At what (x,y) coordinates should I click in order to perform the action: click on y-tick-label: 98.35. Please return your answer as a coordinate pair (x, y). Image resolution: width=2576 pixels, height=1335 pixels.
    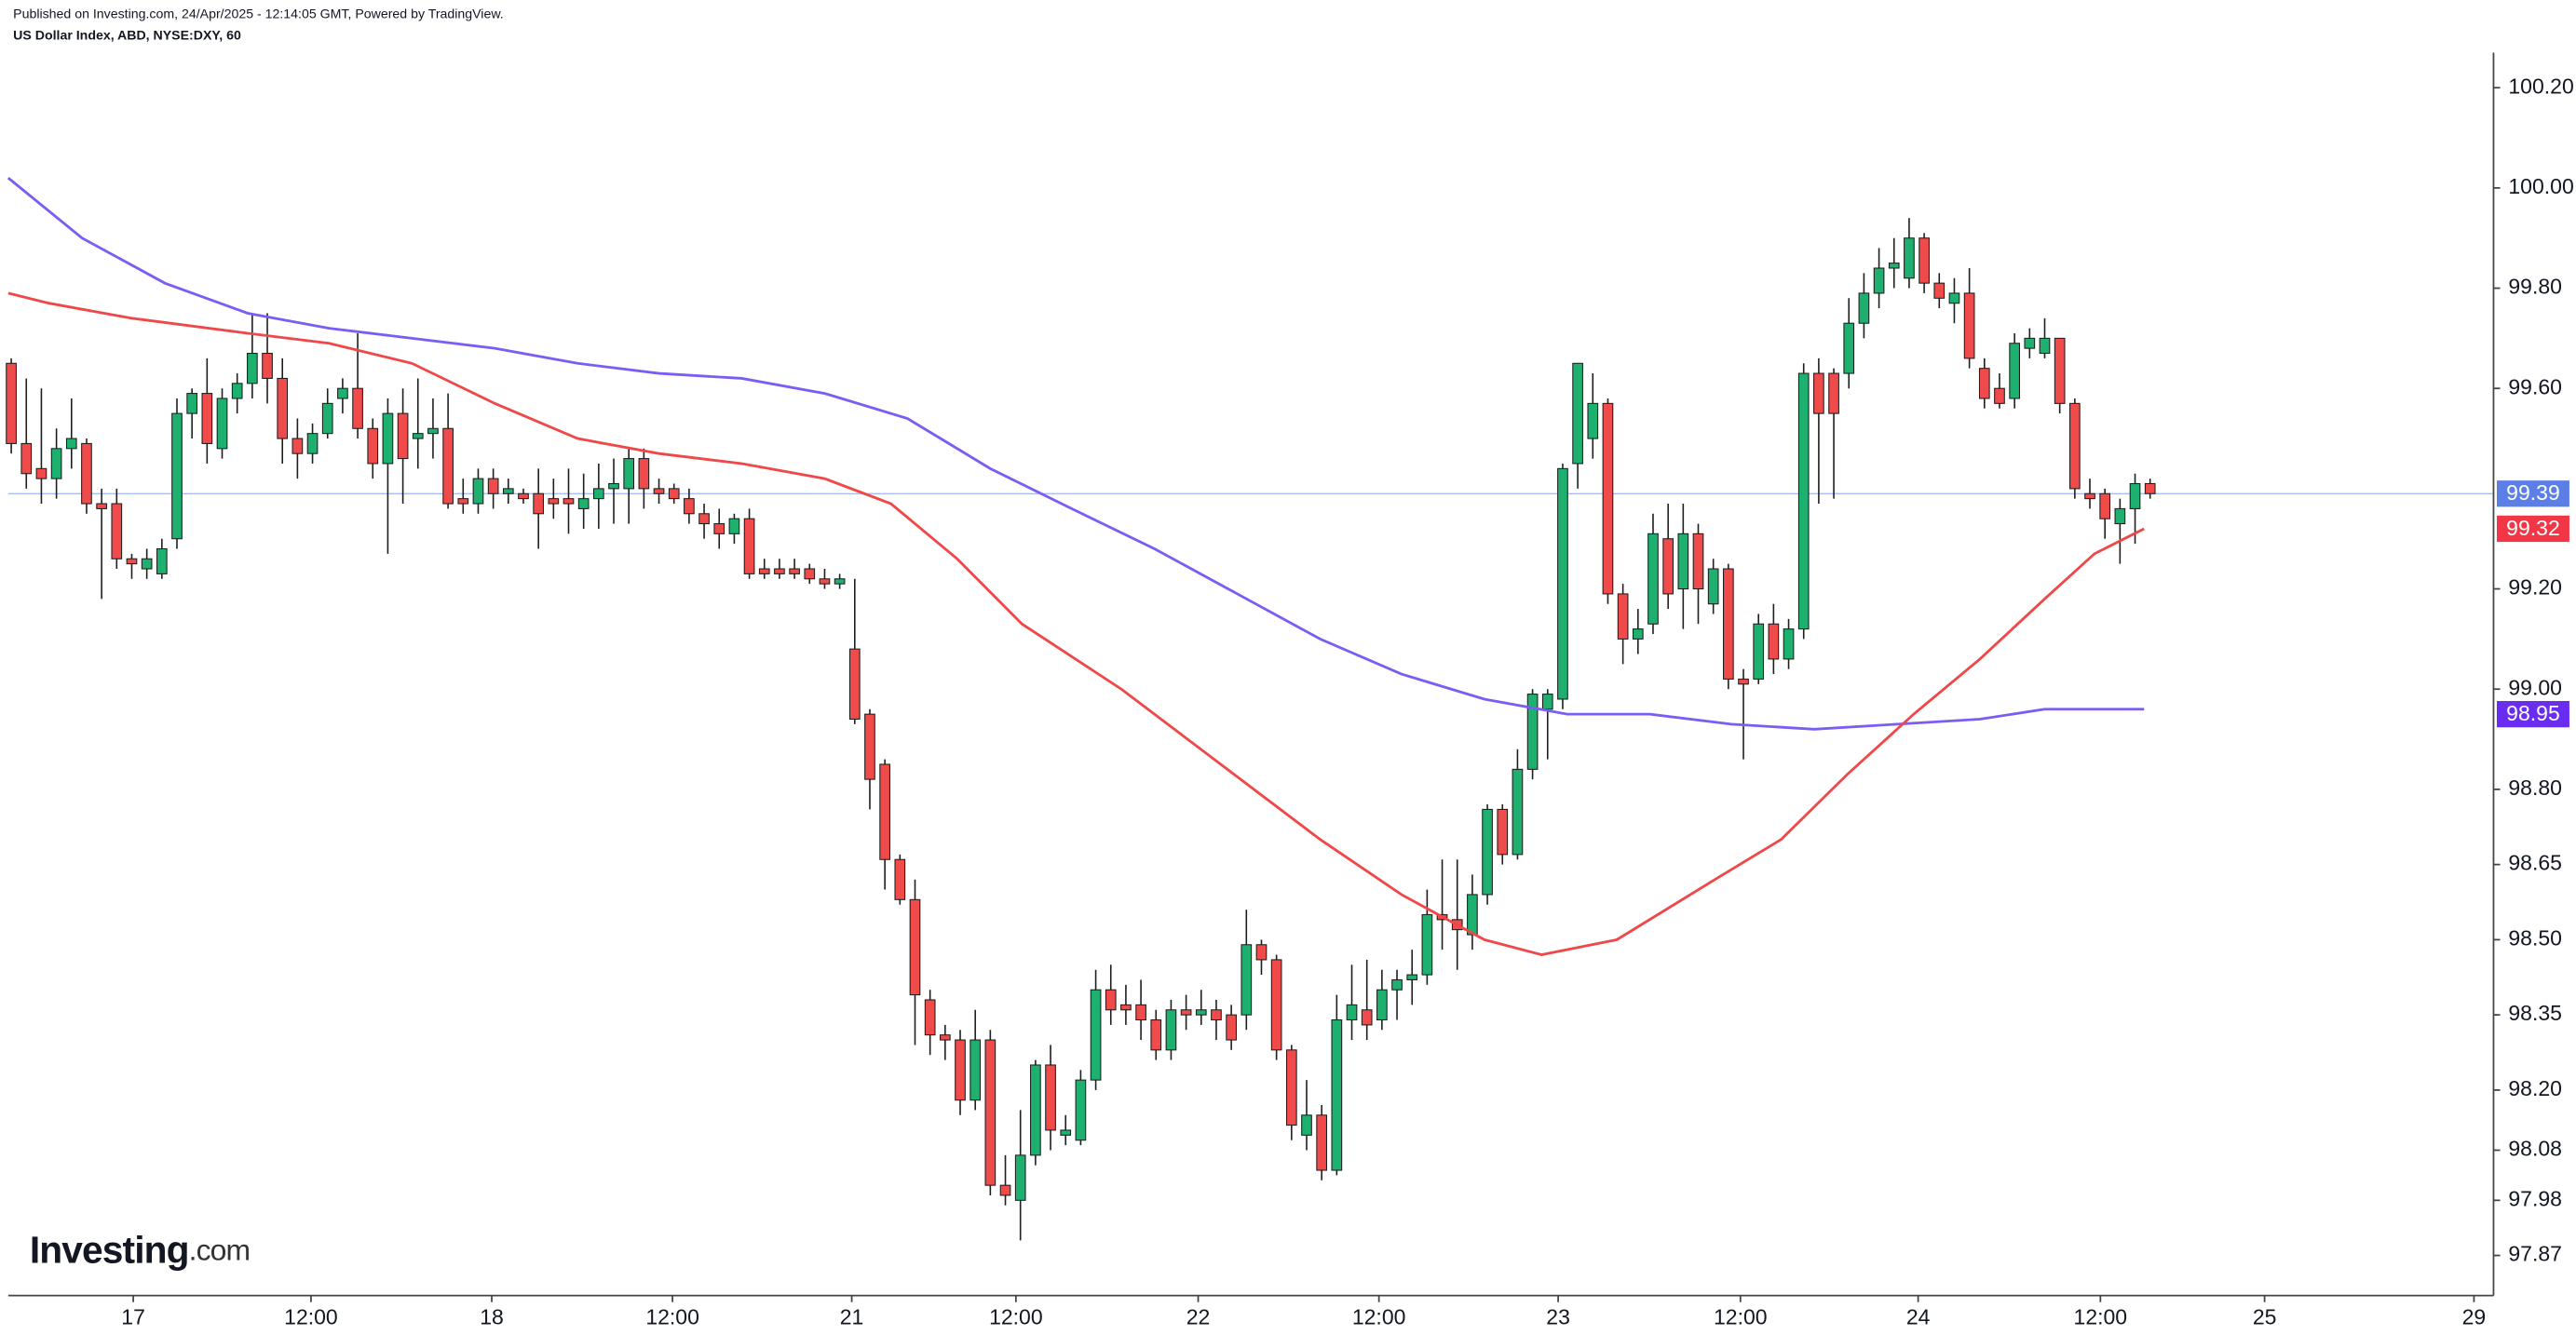
    Looking at the image, I should click on (2535, 1013).